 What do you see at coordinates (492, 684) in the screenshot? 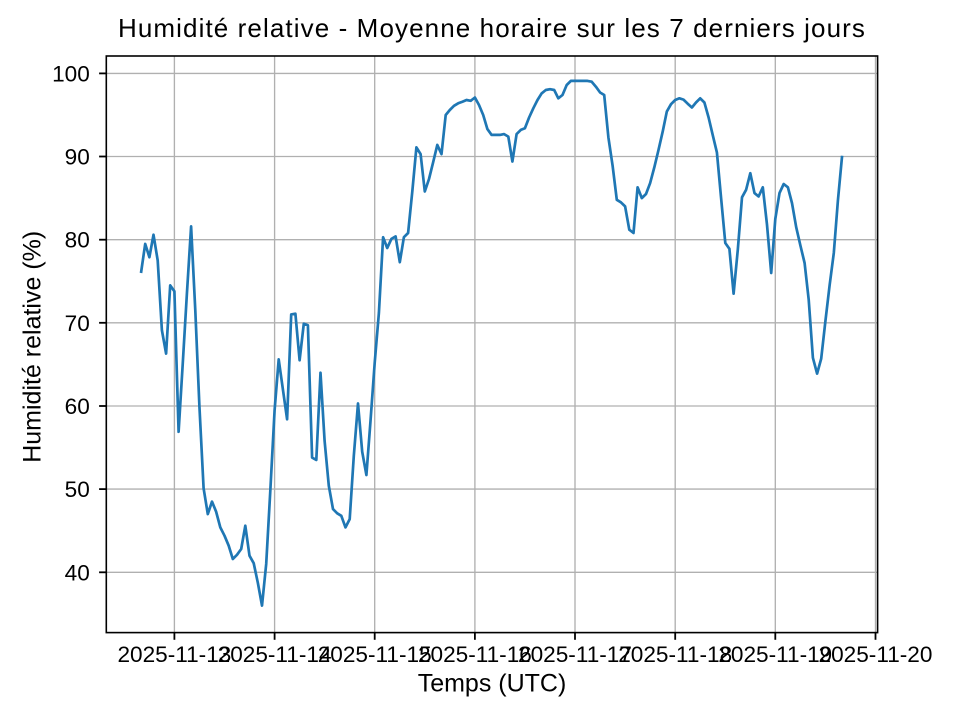
I see `svg-text: Temps (UTC)` at bounding box center [492, 684].